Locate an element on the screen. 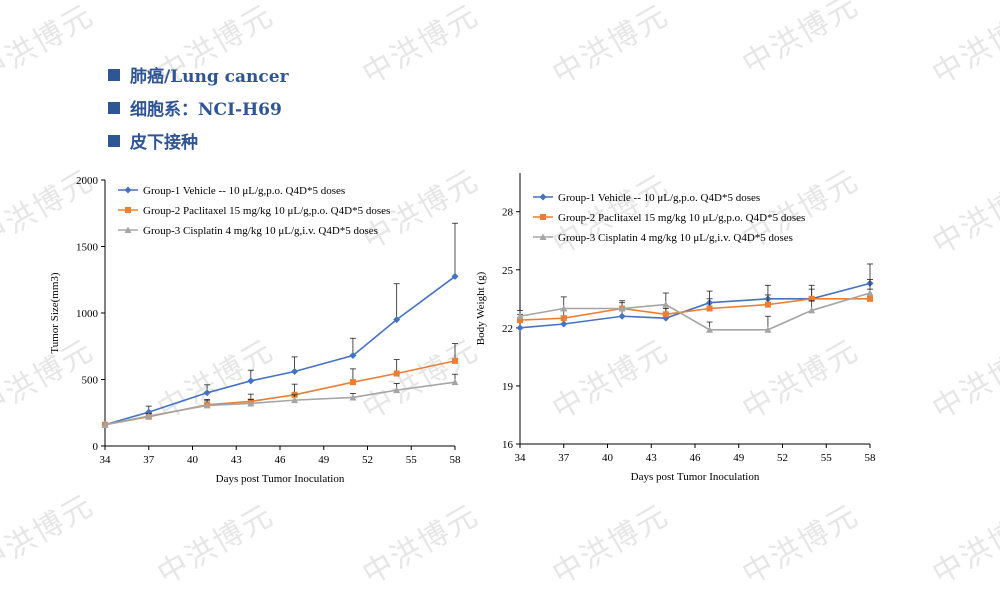 Image resolution: width=1000 pixels, height=593 pixels. bullet-text-inoculation: 皮下接种 is located at coordinates (164, 143).